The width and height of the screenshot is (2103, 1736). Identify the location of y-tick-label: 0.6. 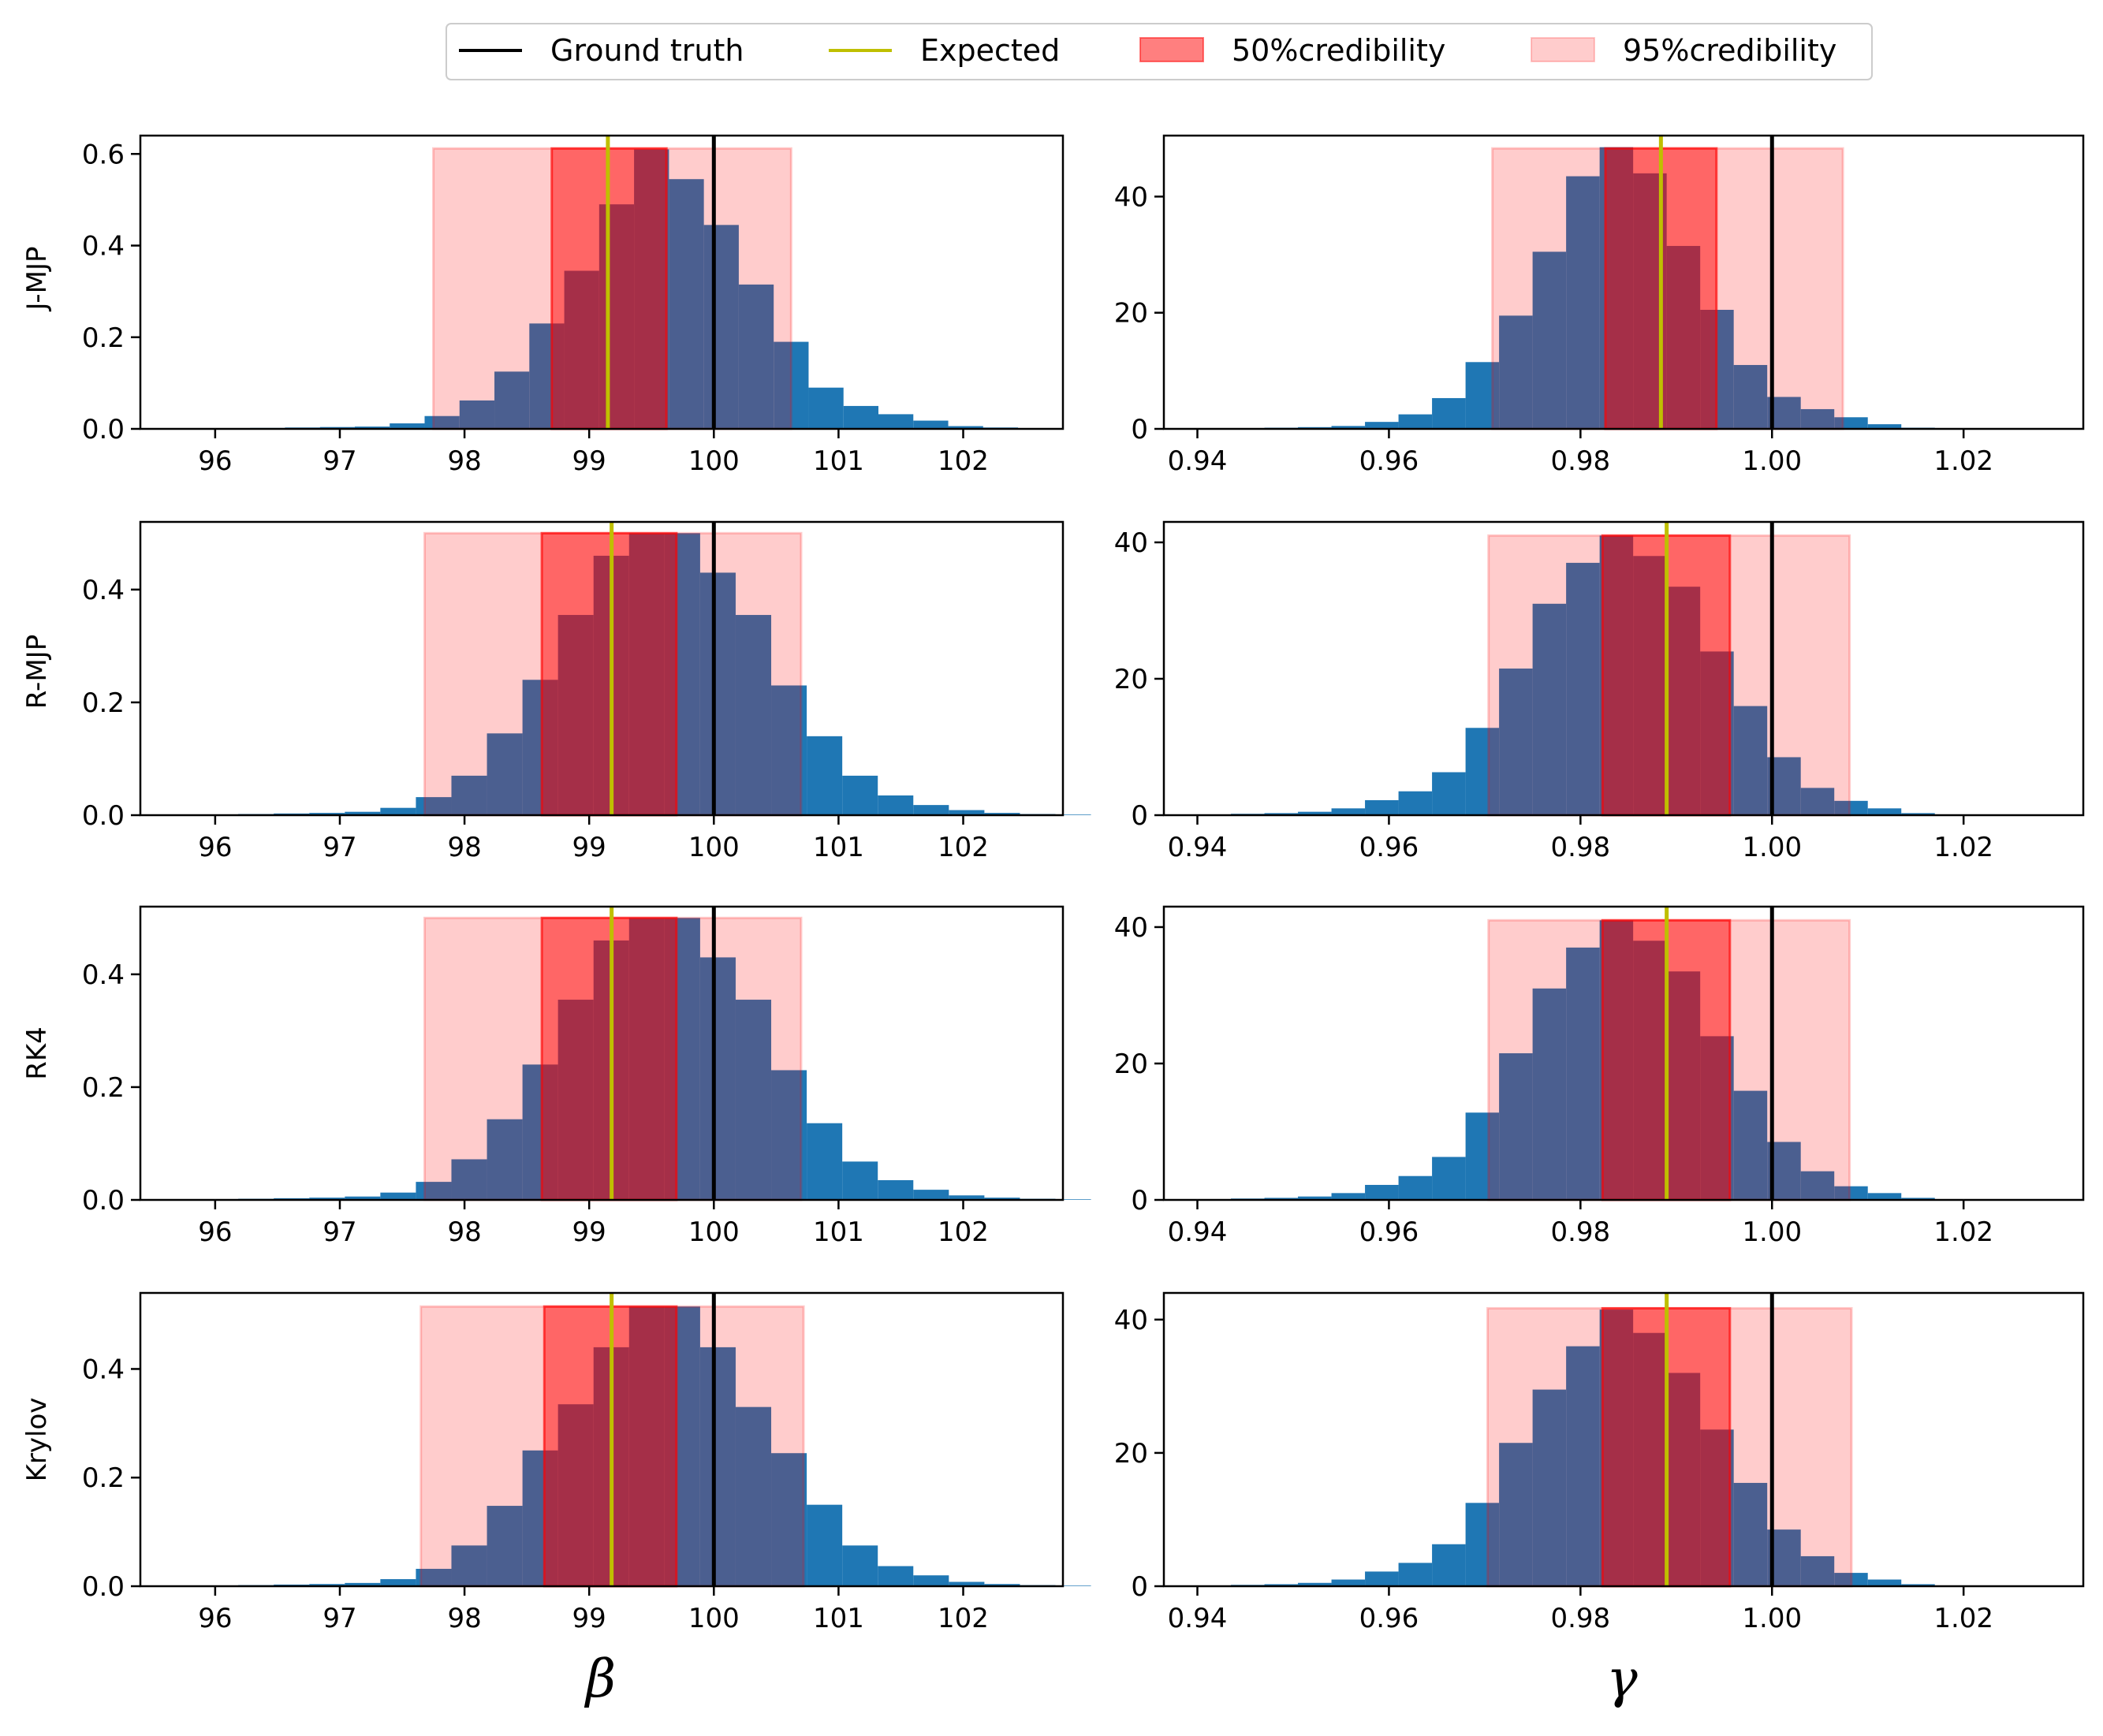
(103, 154).